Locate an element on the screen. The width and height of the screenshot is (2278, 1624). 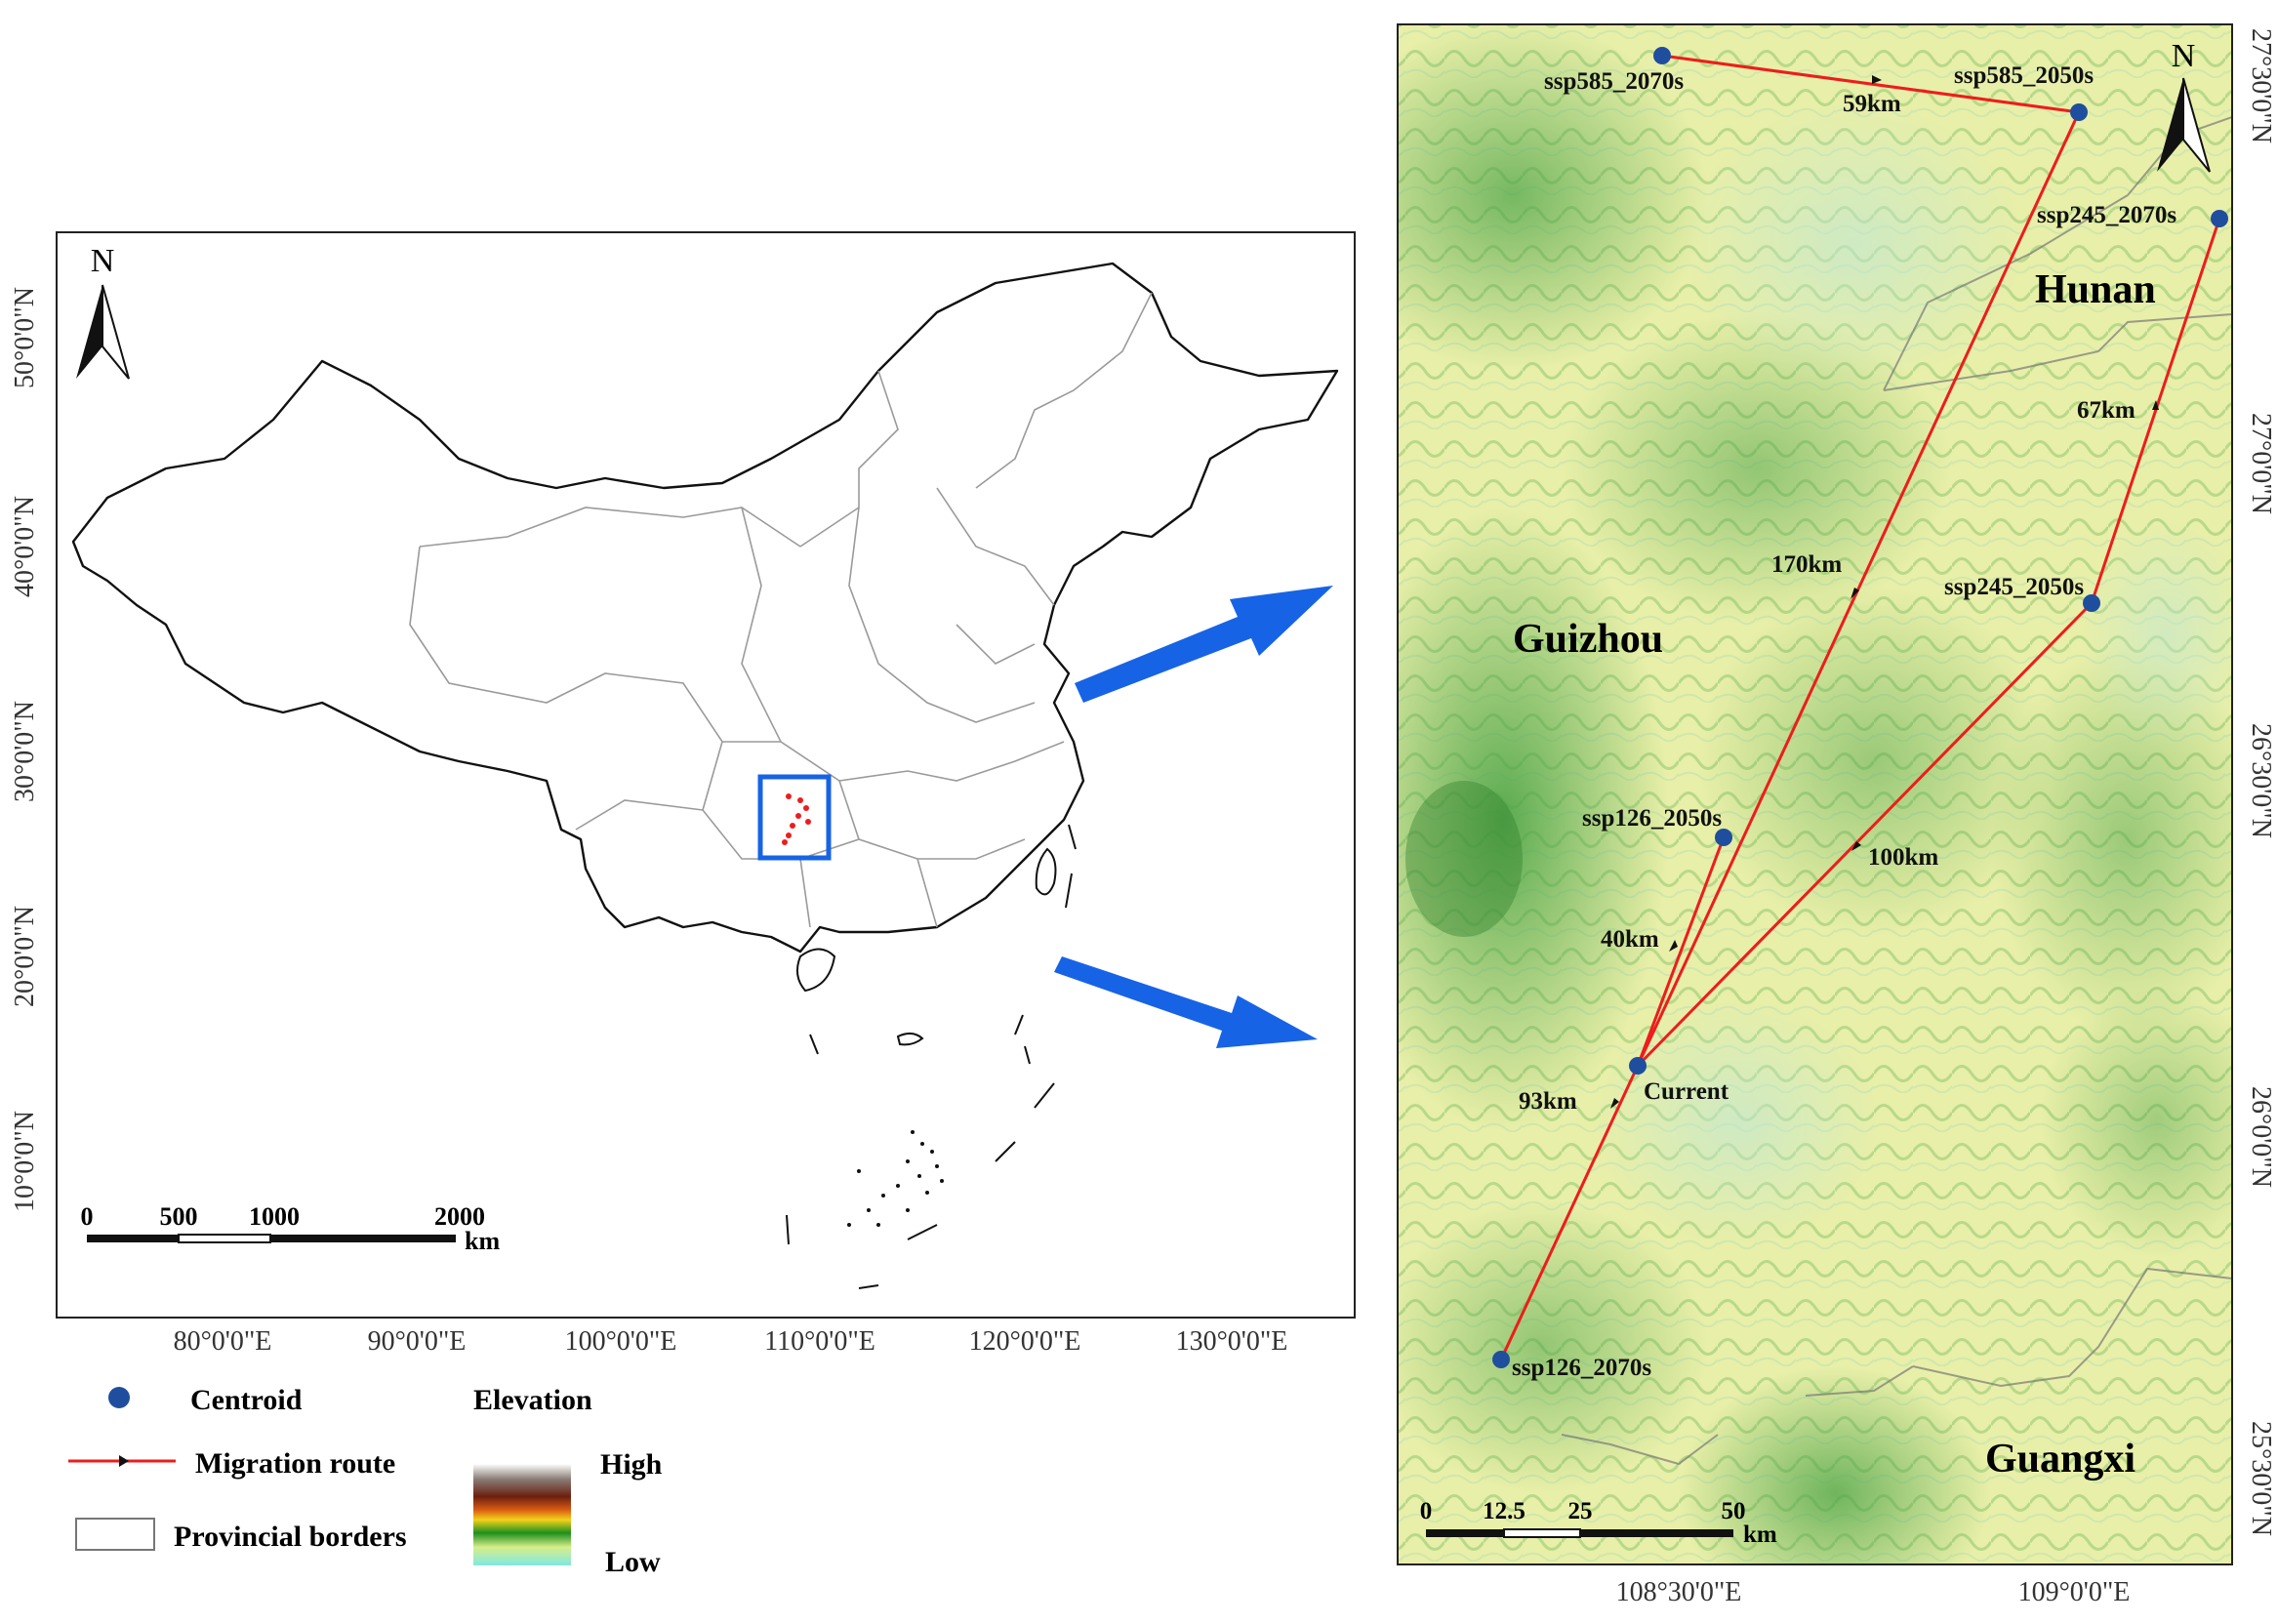
left-scale-bar: 0 500 1000 2000 km is located at coordinates (291, 1229).